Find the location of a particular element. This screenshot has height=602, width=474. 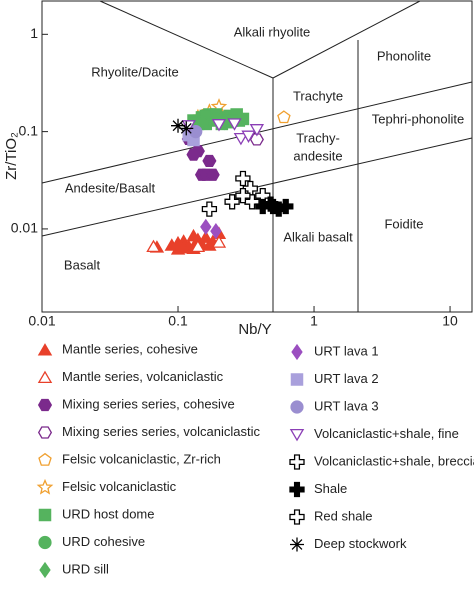

legend-label: URD cohesive is located at coordinates (103, 541).